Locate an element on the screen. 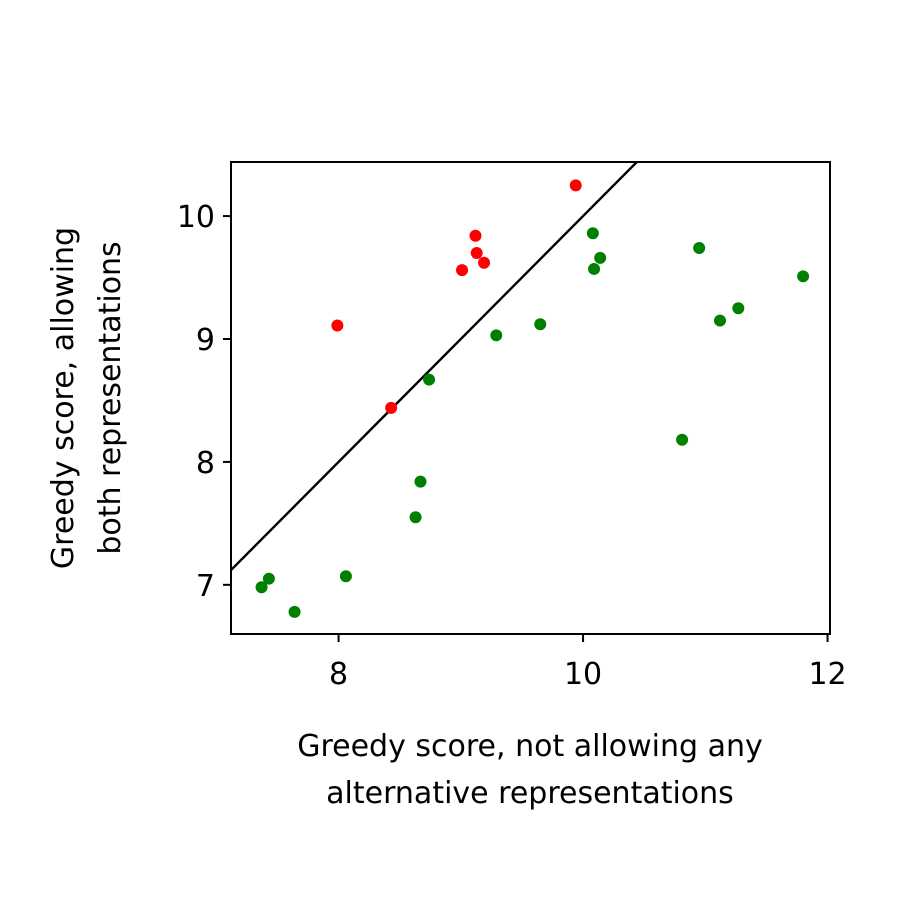  y-tick-label-3: 10 is located at coordinates (196, 217).